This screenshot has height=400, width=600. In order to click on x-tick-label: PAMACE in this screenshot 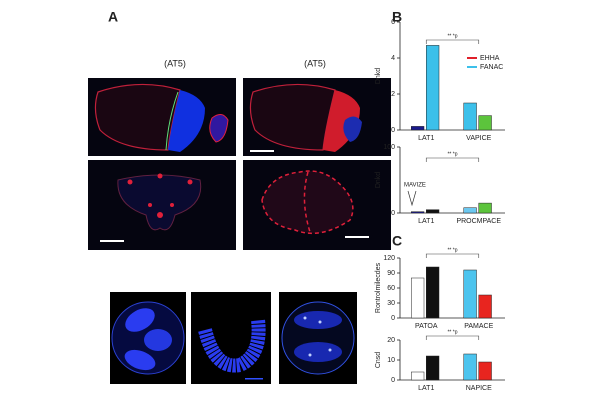, I will do `click(478, 326)`.